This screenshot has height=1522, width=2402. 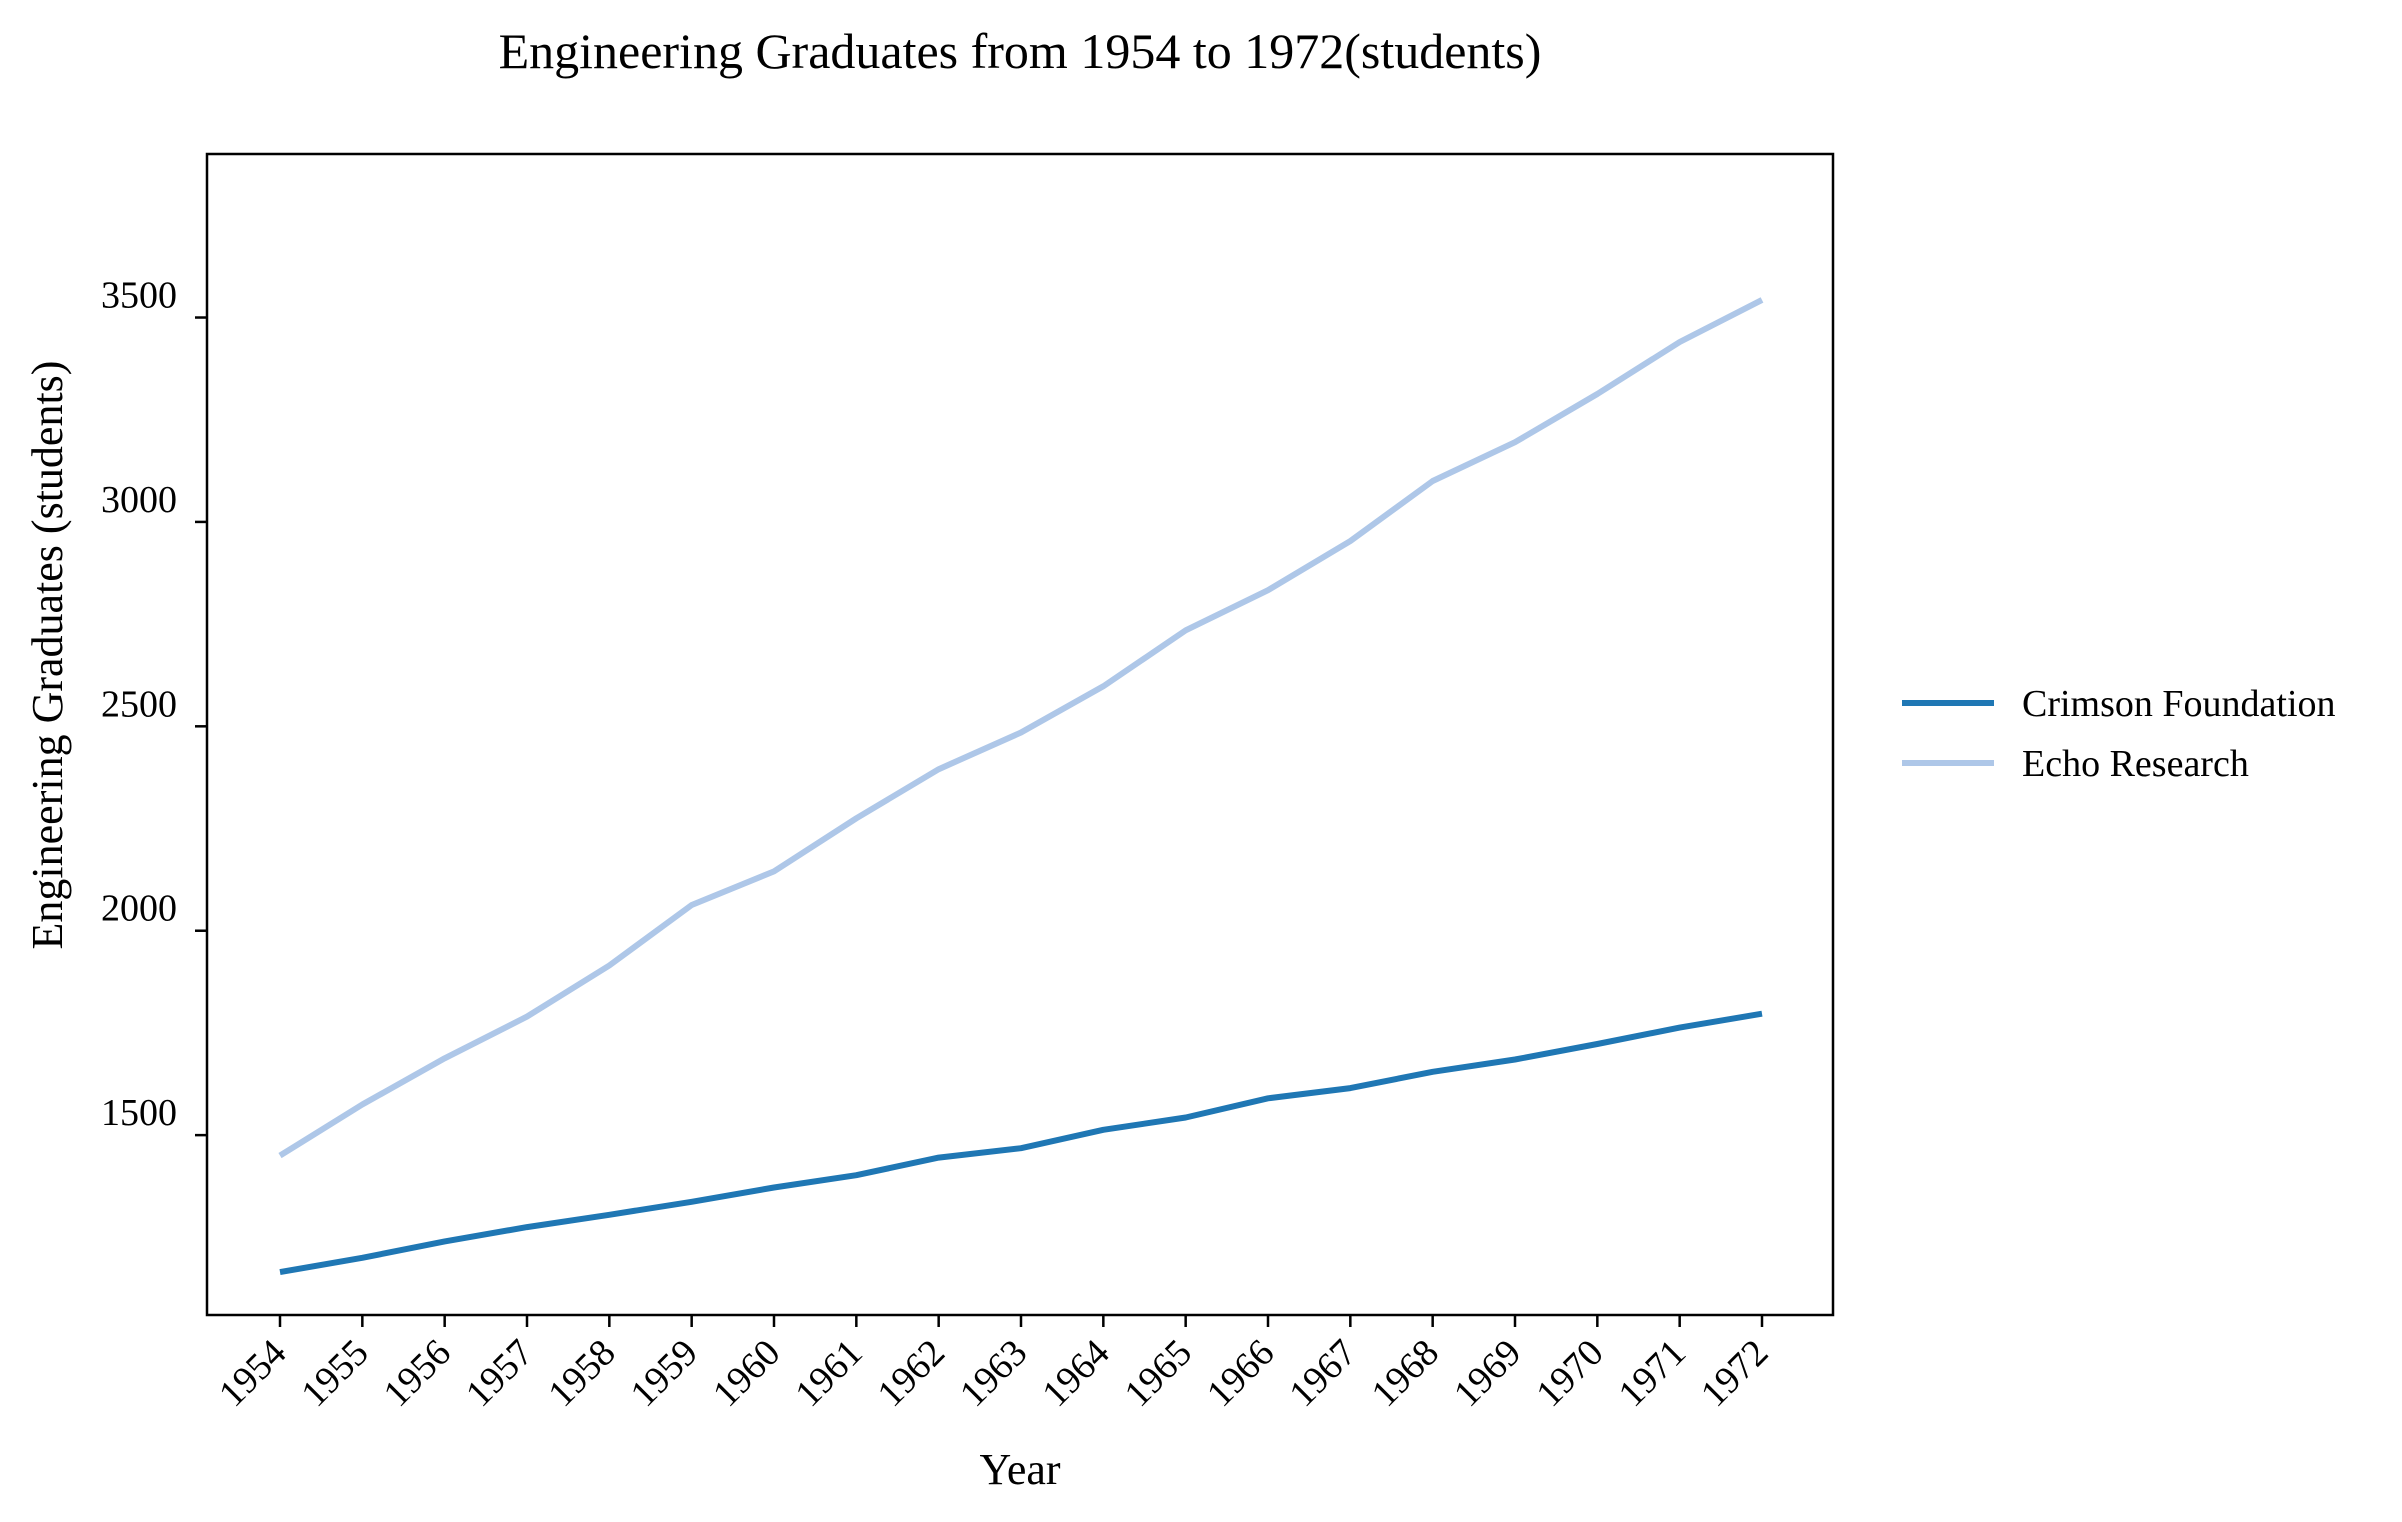 What do you see at coordinates (139, 500) in the screenshot?
I see `y-tick-label: 3000` at bounding box center [139, 500].